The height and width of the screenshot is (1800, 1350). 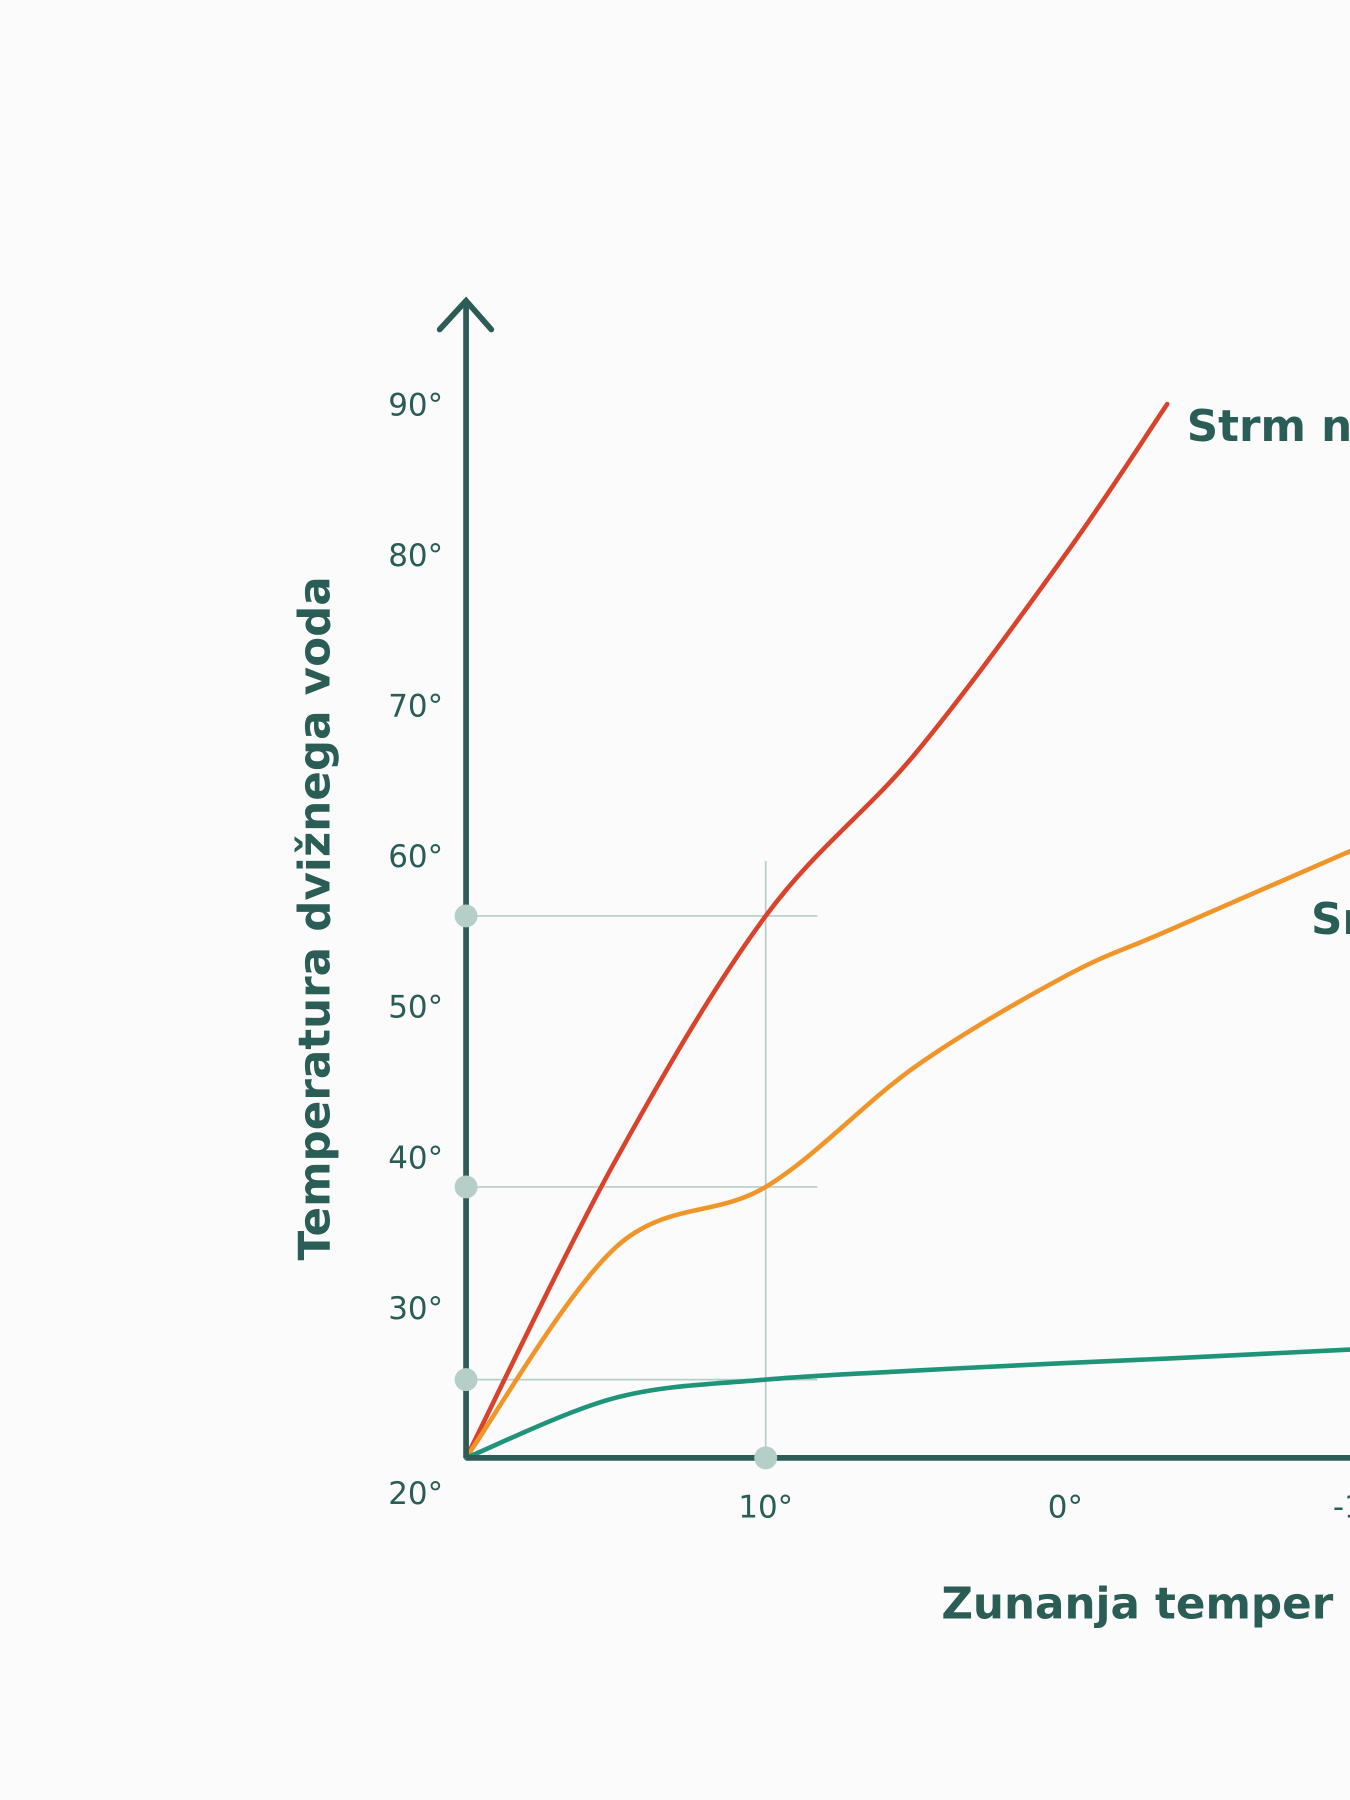 I want to click on series-label: Strm n, so click(x=1268, y=427).